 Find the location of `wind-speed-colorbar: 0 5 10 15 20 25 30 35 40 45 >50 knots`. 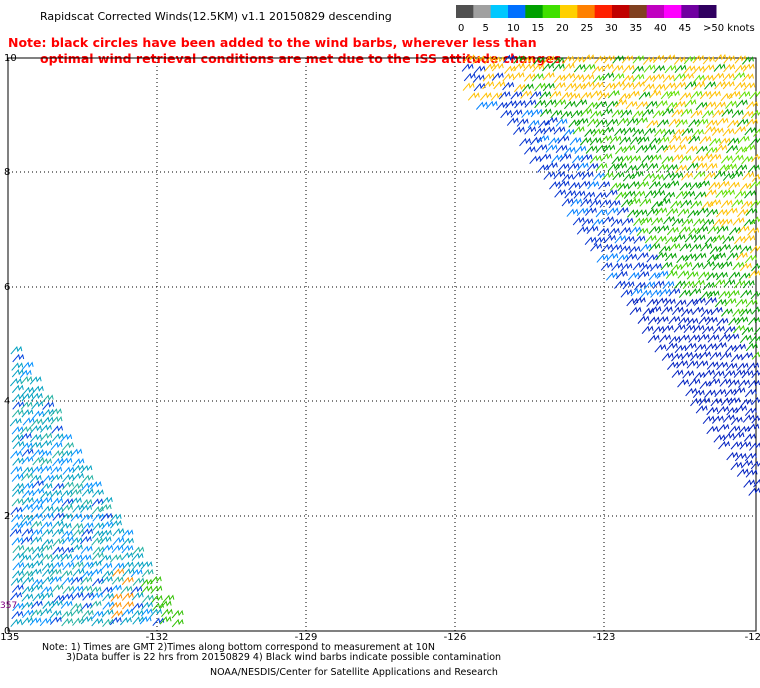

wind-speed-colorbar: 0 5 10 15 20 25 30 35 40 45 >50 knots is located at coordinates (605, 19).